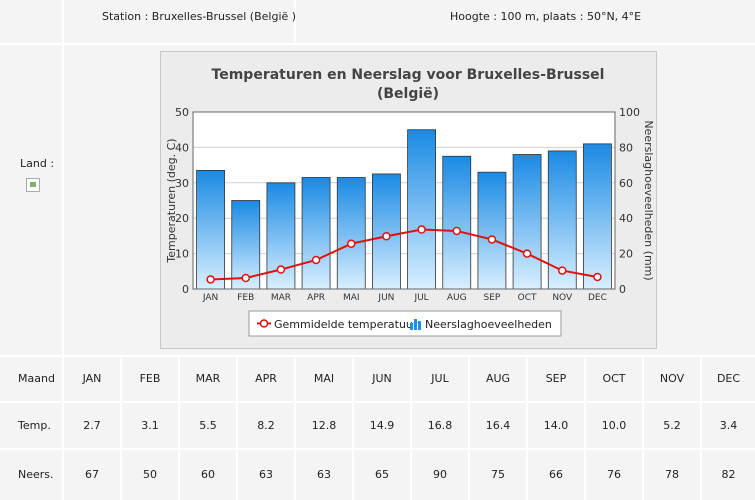 This screenshot has height=500, width=755. What do you see at coordinates (420, 298) in the screenshot?
I see `x-tick-label-jul: JUL` at bounding box center [420, 298].